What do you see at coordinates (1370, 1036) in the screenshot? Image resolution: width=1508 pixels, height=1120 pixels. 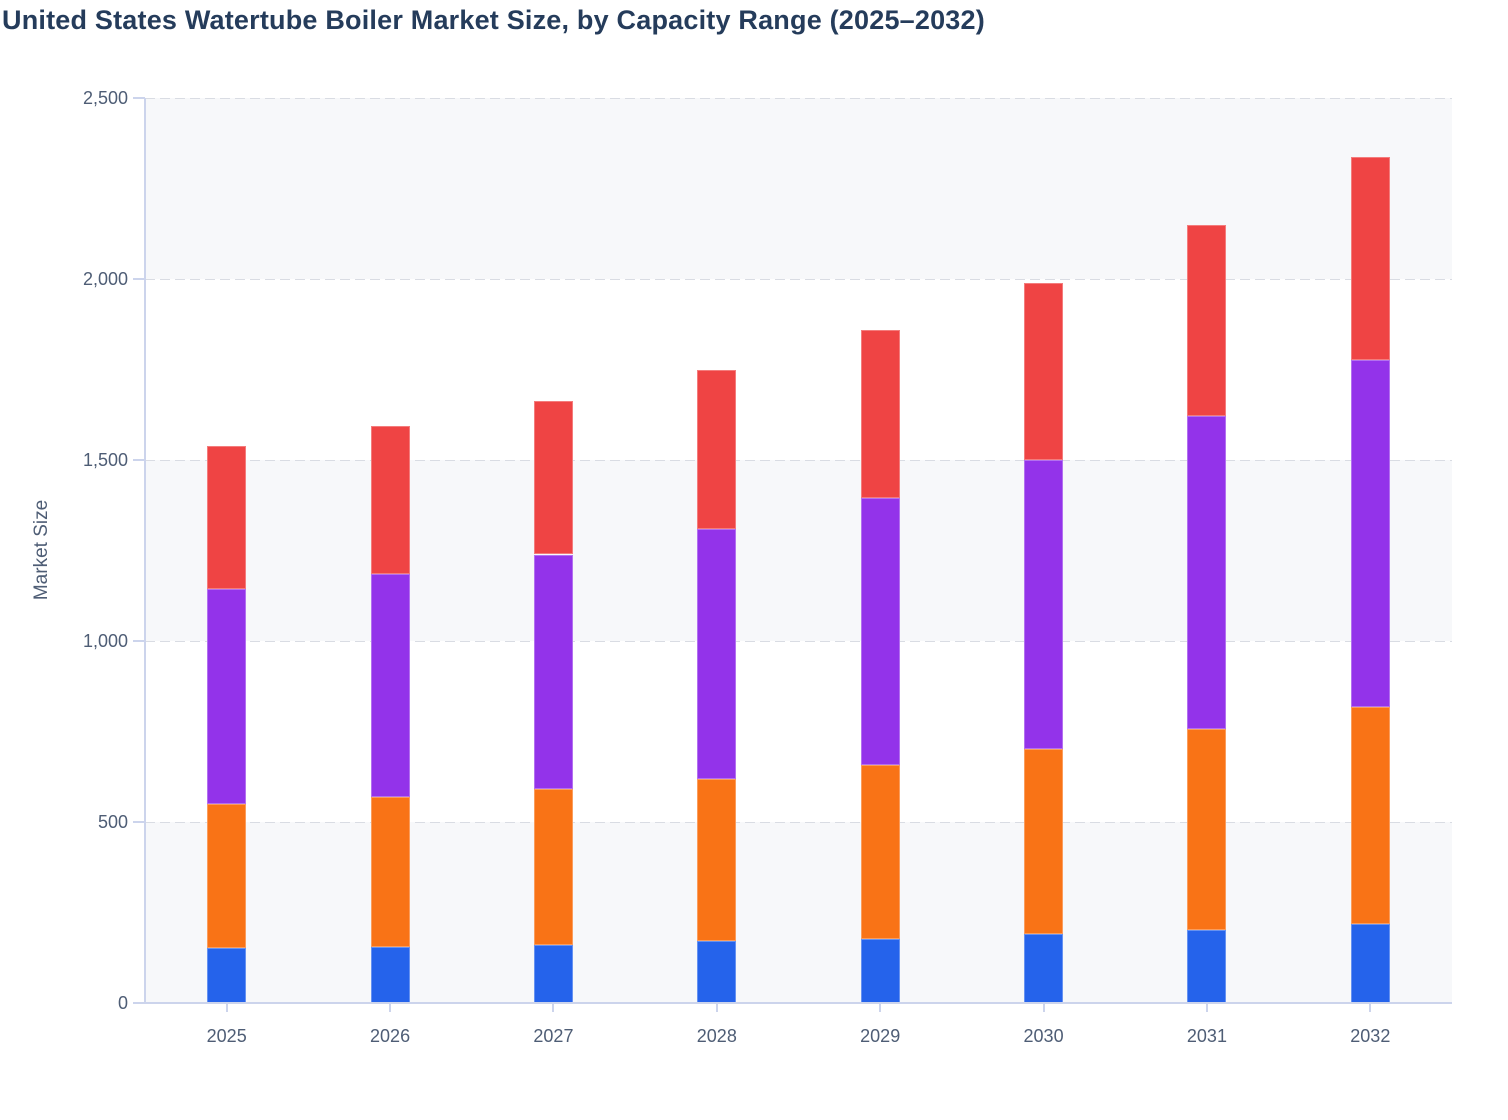 I see `x-tick-label: 2032` at bounding box center [1370, 1036].